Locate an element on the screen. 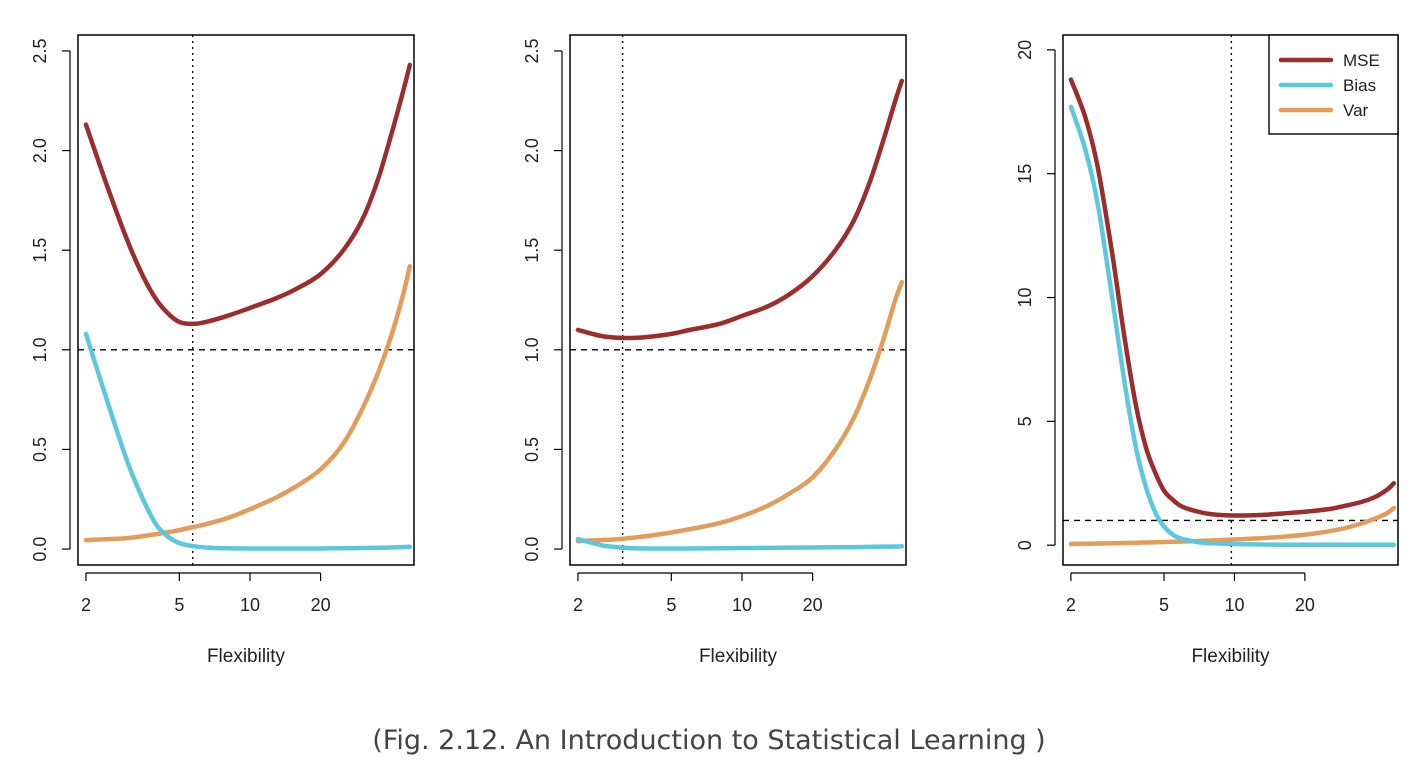  y-tick-label: 0 is located at coordinates (1025, 545).